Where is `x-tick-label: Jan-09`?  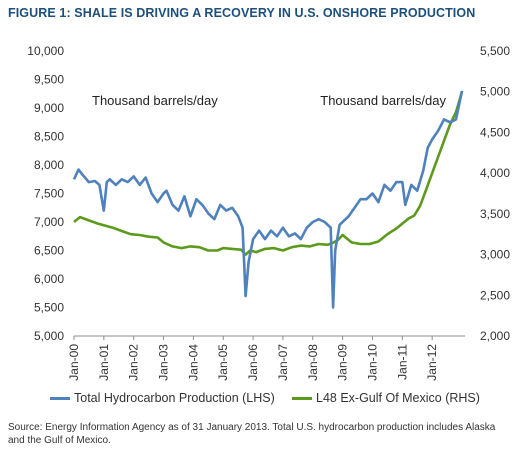 x-tick-label: Jan-09 is located at coordinates (343, 362).